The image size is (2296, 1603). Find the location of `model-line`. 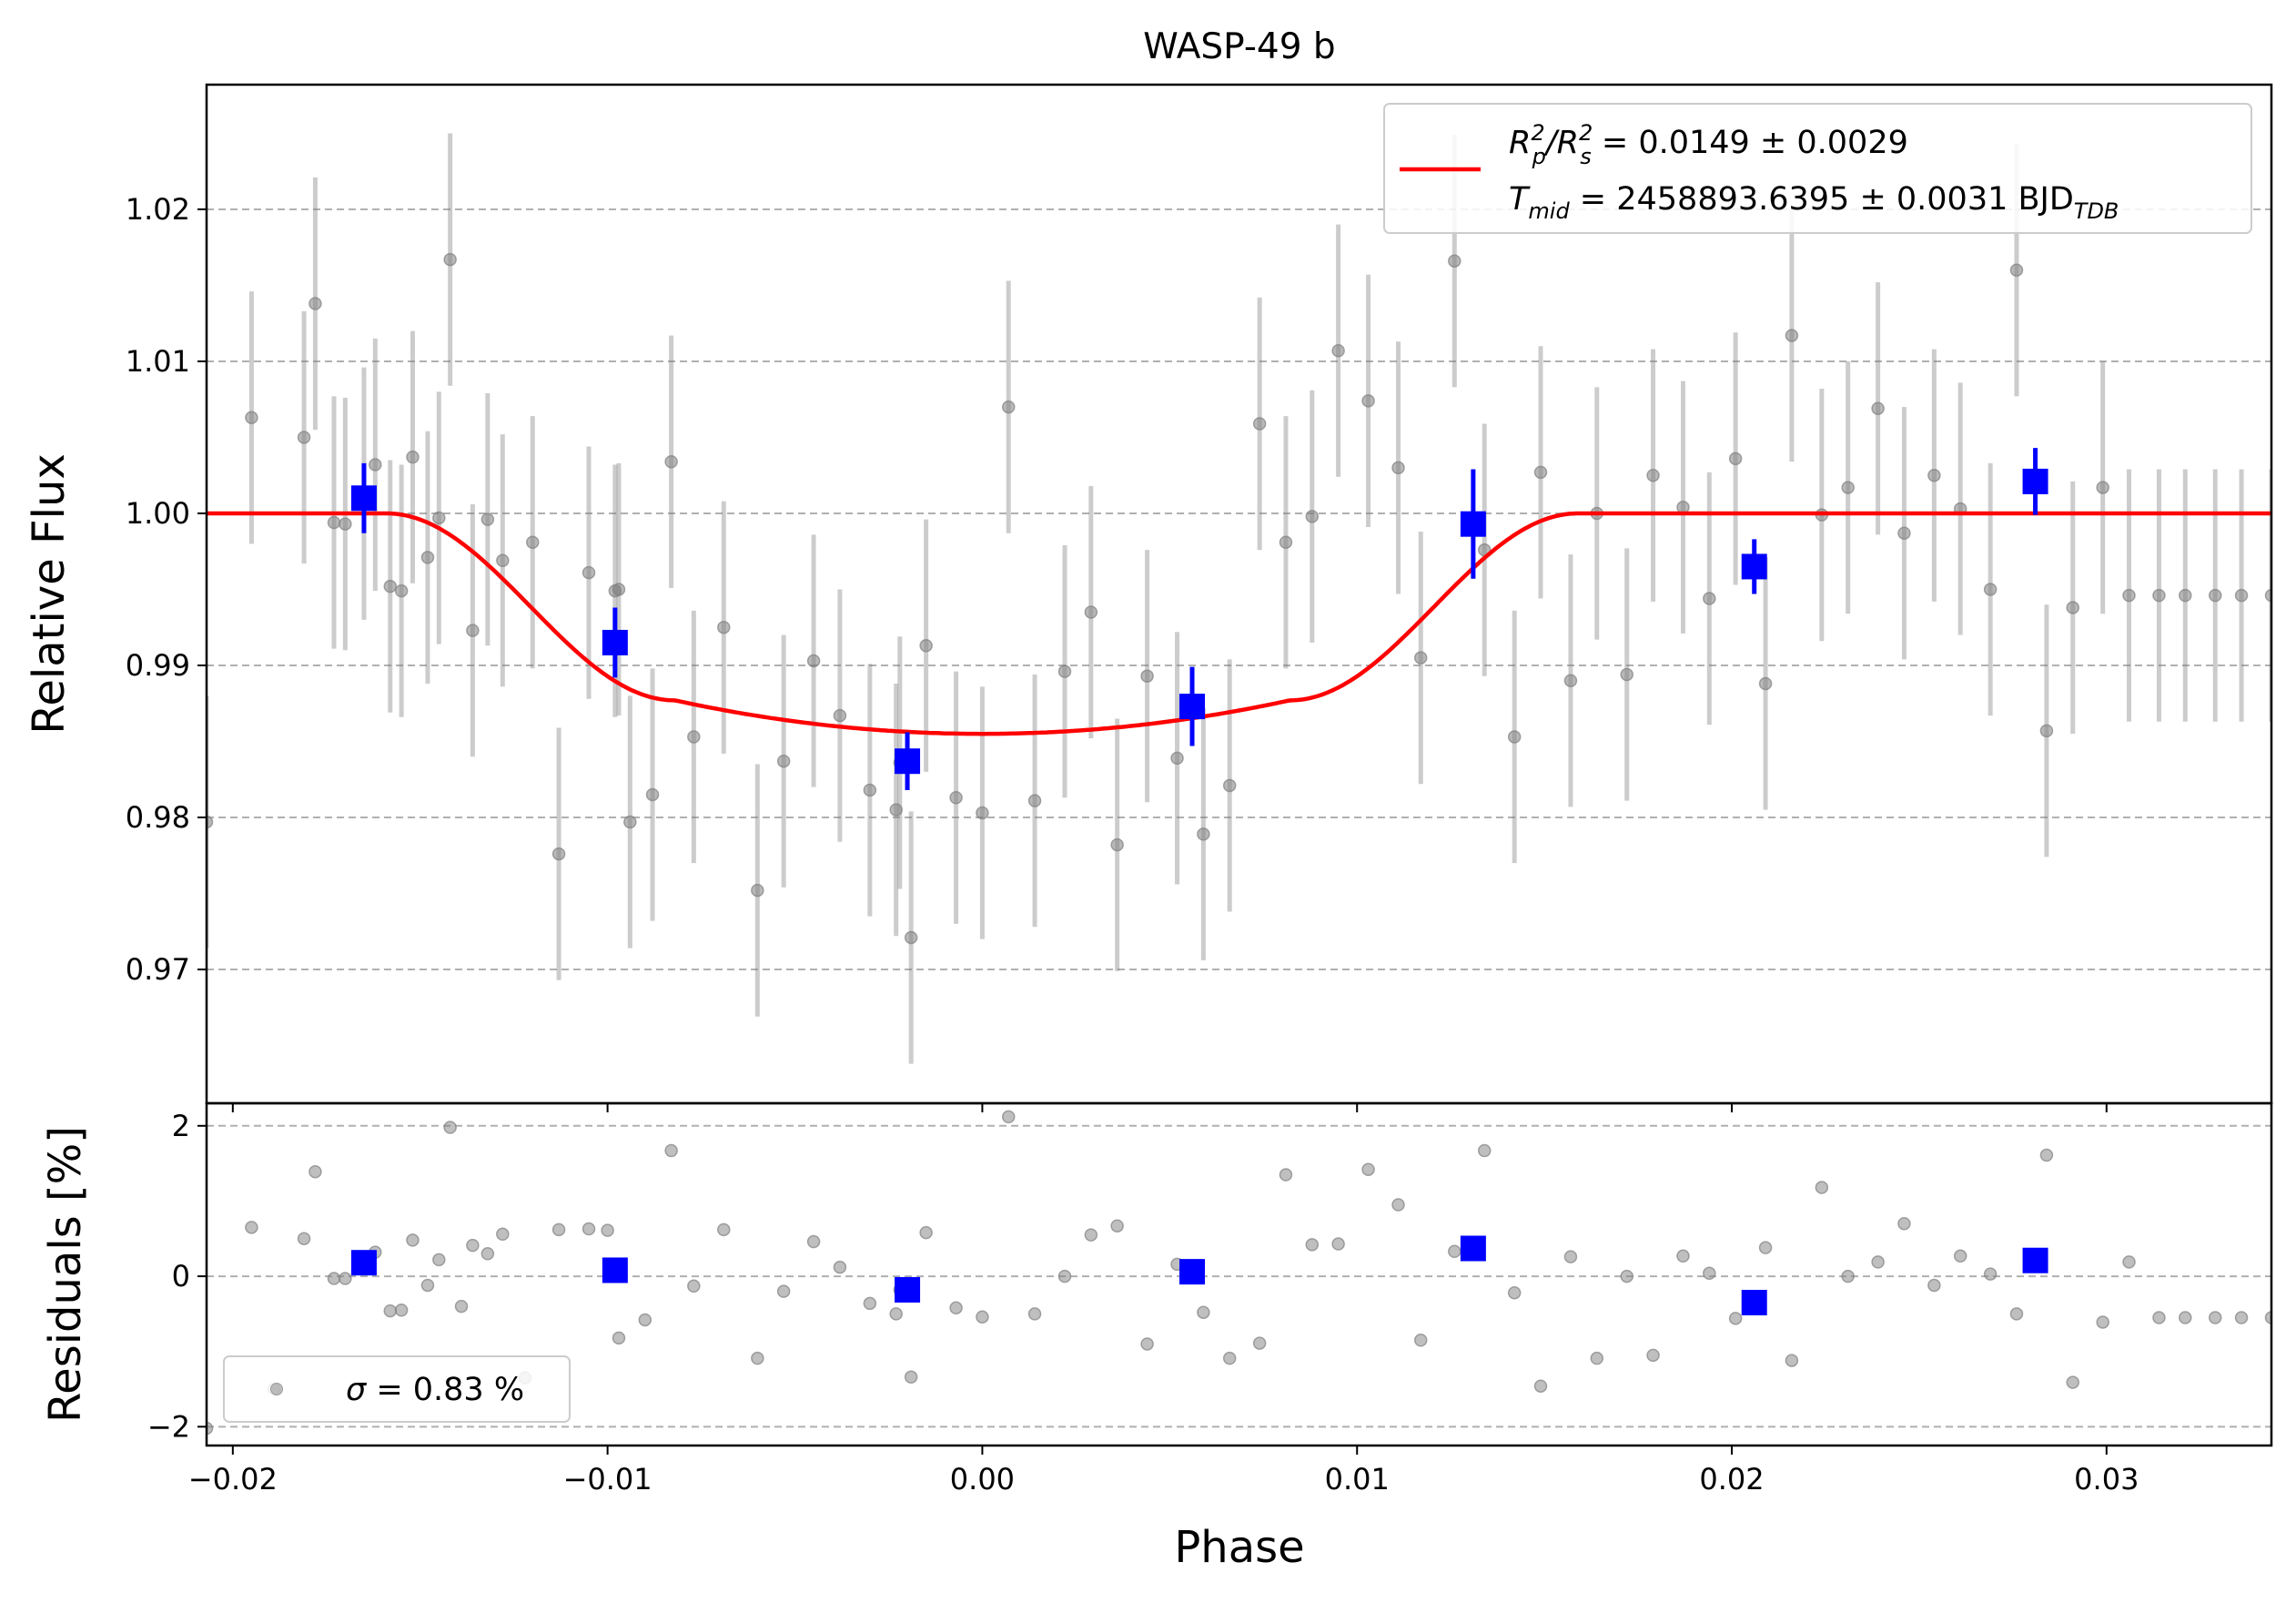

model-line is located at coordinates (1239, 623).